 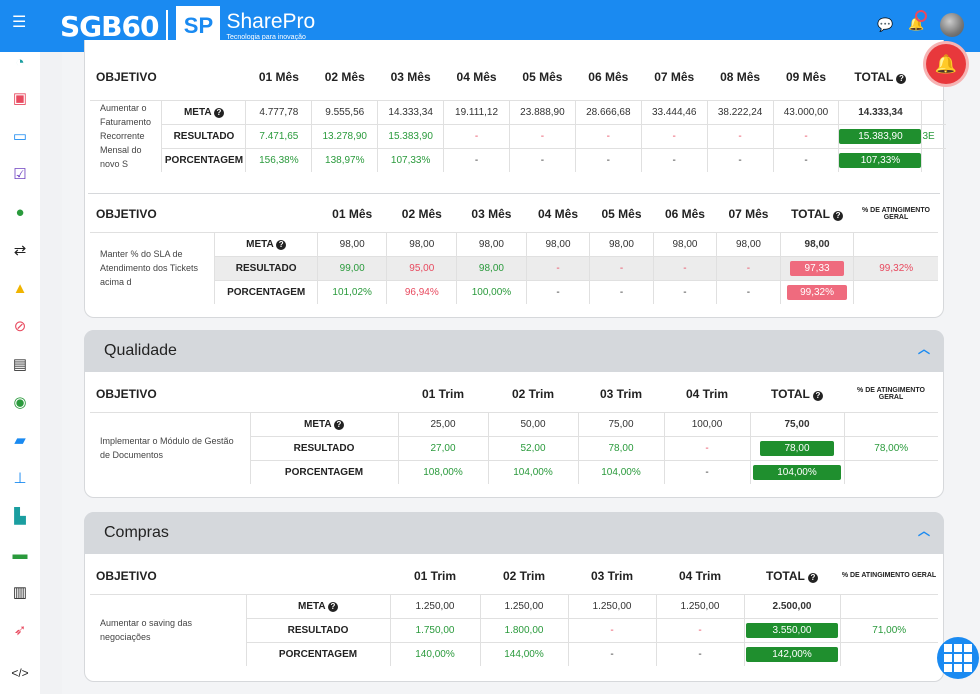 What do you see at coordinates (20, 98) in the screenshot?
I see `calendar-check-icon: ▣` at bounding box center [20, 98].